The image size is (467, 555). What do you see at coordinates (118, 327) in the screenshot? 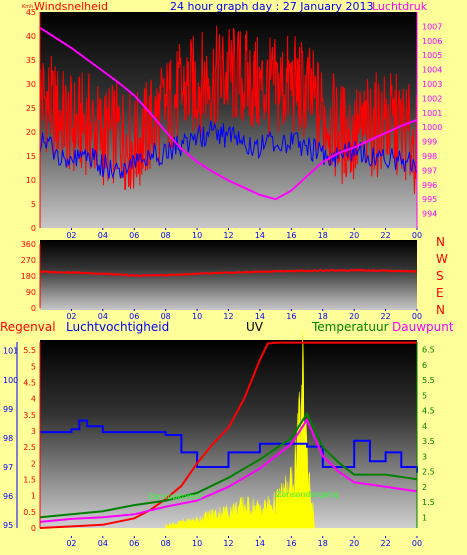
I see `humidity-label: Luchtvochtigheid` at bounding box center [118, 327].